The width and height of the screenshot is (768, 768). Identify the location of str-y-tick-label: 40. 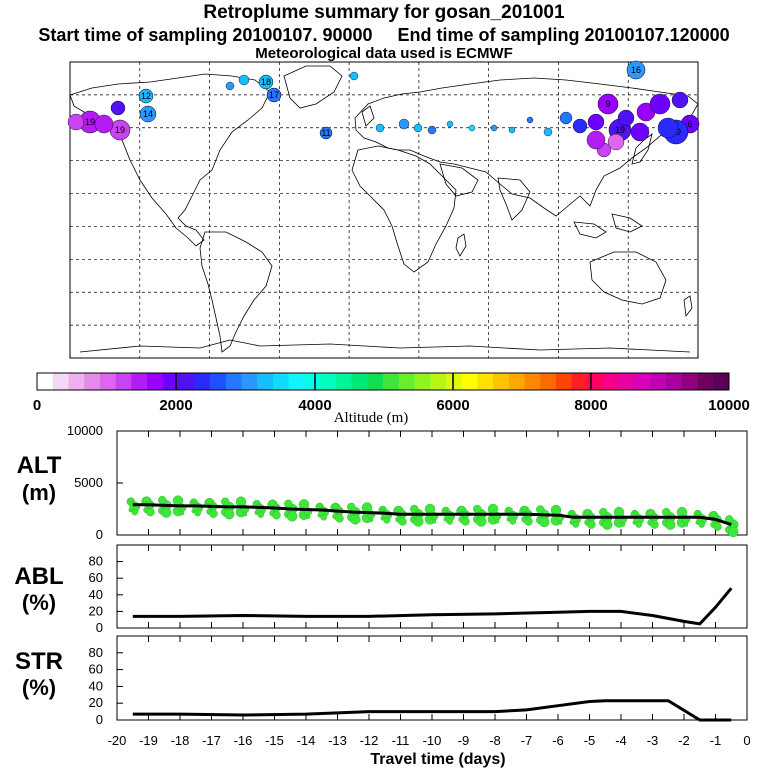
(96, 685).